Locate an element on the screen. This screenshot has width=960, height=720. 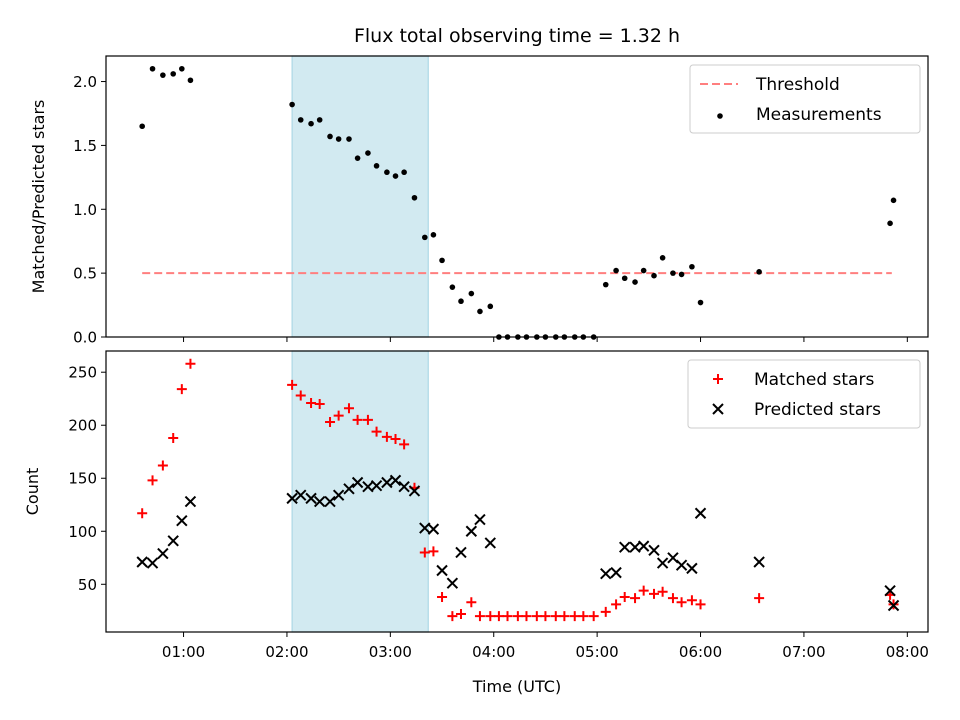
y-tick-label: 100 is located at coordinates (82, 532).